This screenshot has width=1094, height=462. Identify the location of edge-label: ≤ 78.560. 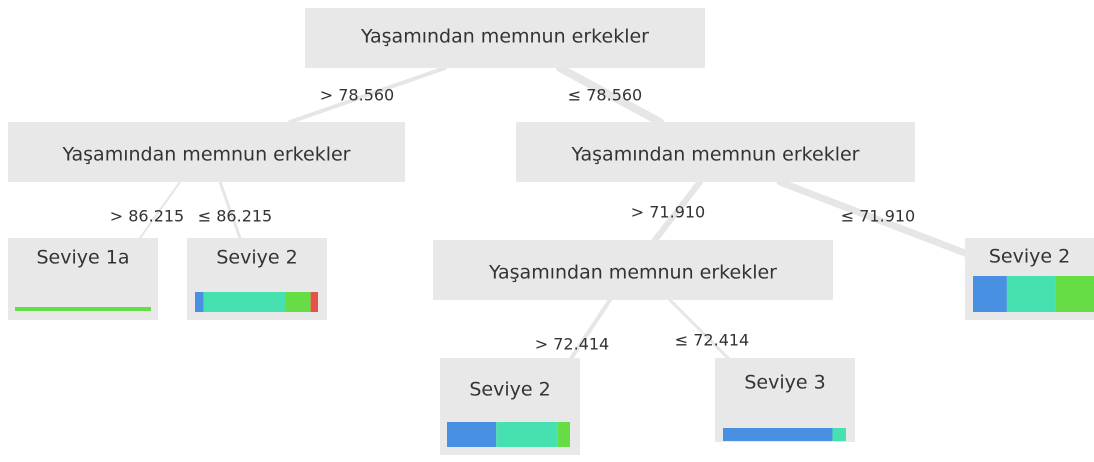
(605, 95).